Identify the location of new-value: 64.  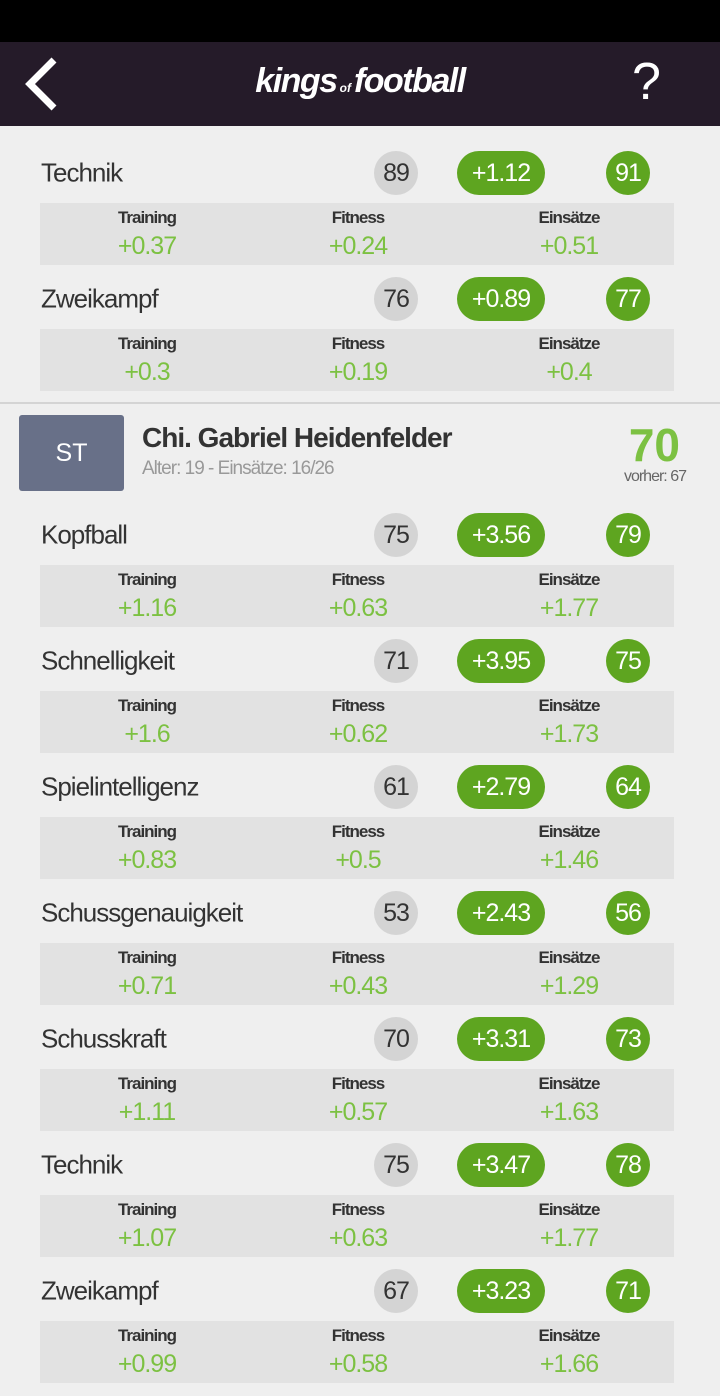
(628, 787).